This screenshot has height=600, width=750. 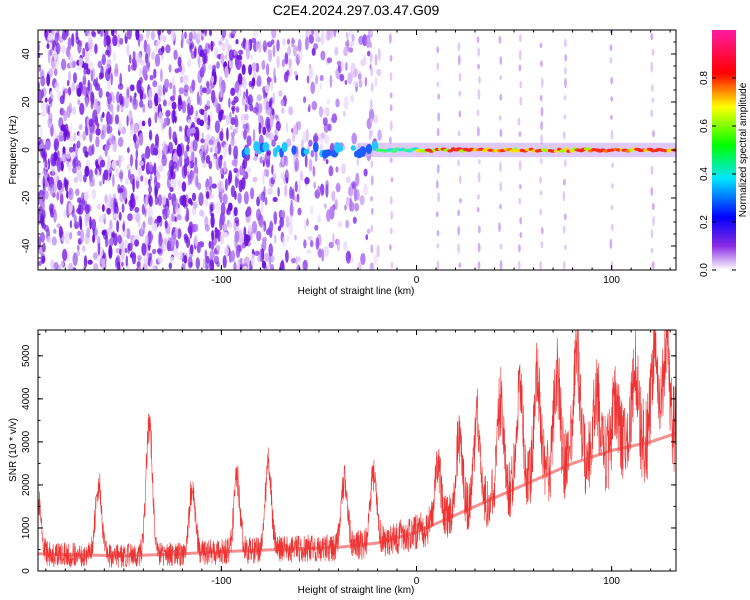 I want to click on spectrogram-y-tick-label: 0, so click(x=26, y=150).